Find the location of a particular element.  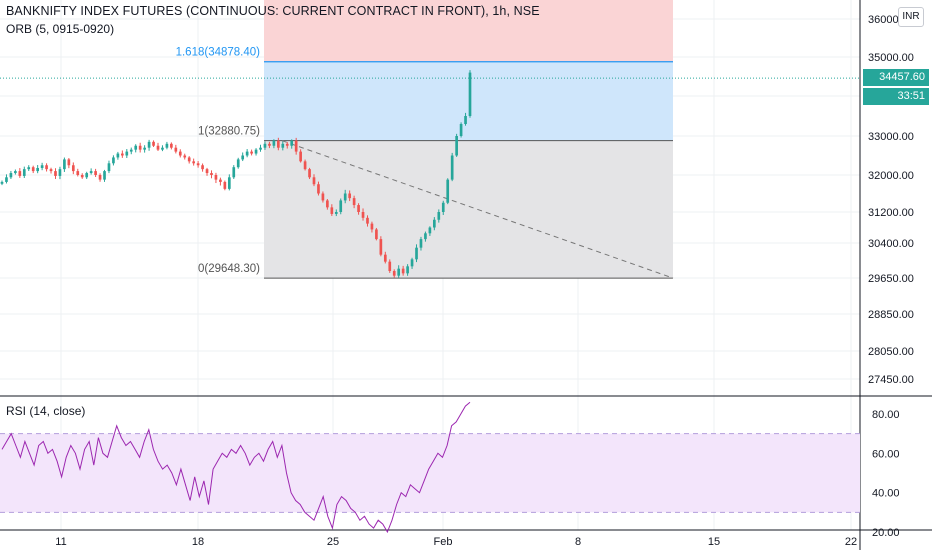

rsi-tick-label: 40.00 is located at coordinates (886, 494).